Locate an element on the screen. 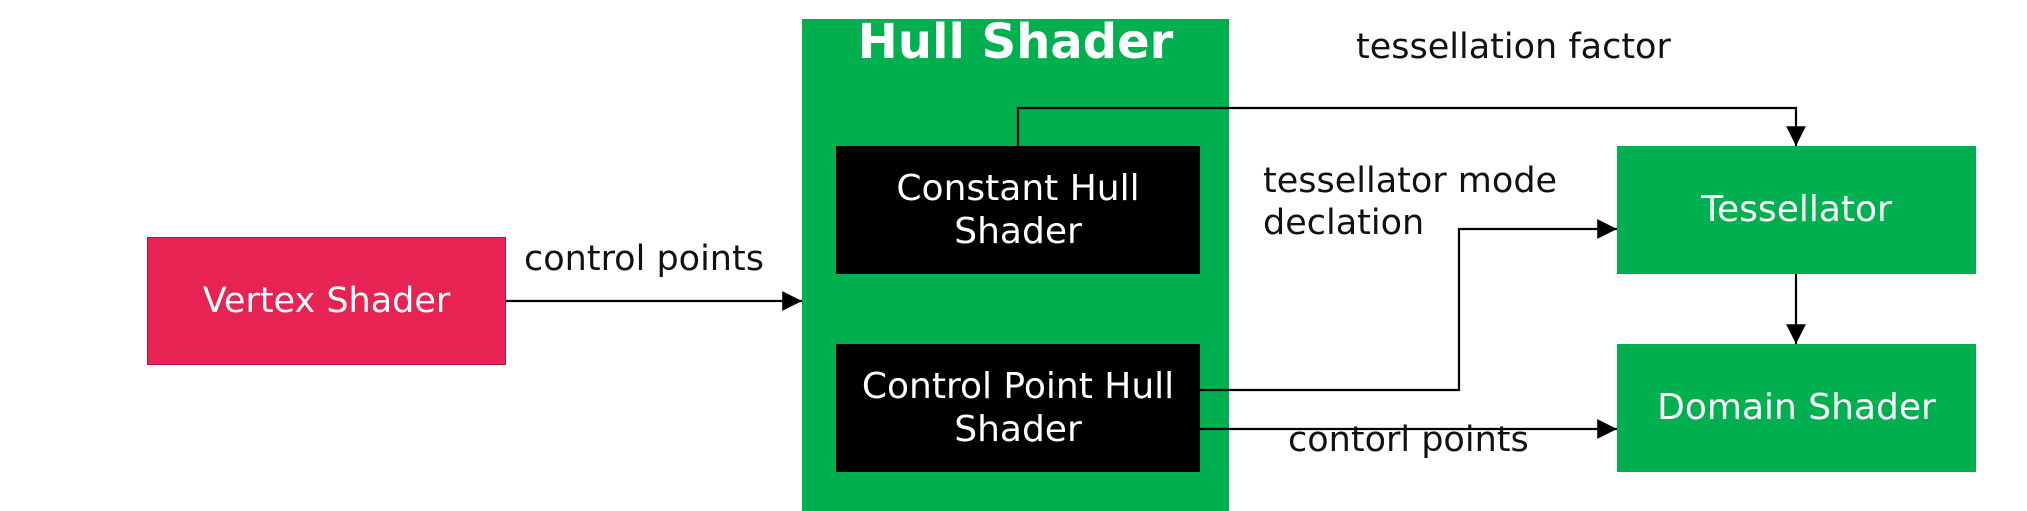  vertex-shader-label: Vertex Shader is located at coordinates (326, 301).